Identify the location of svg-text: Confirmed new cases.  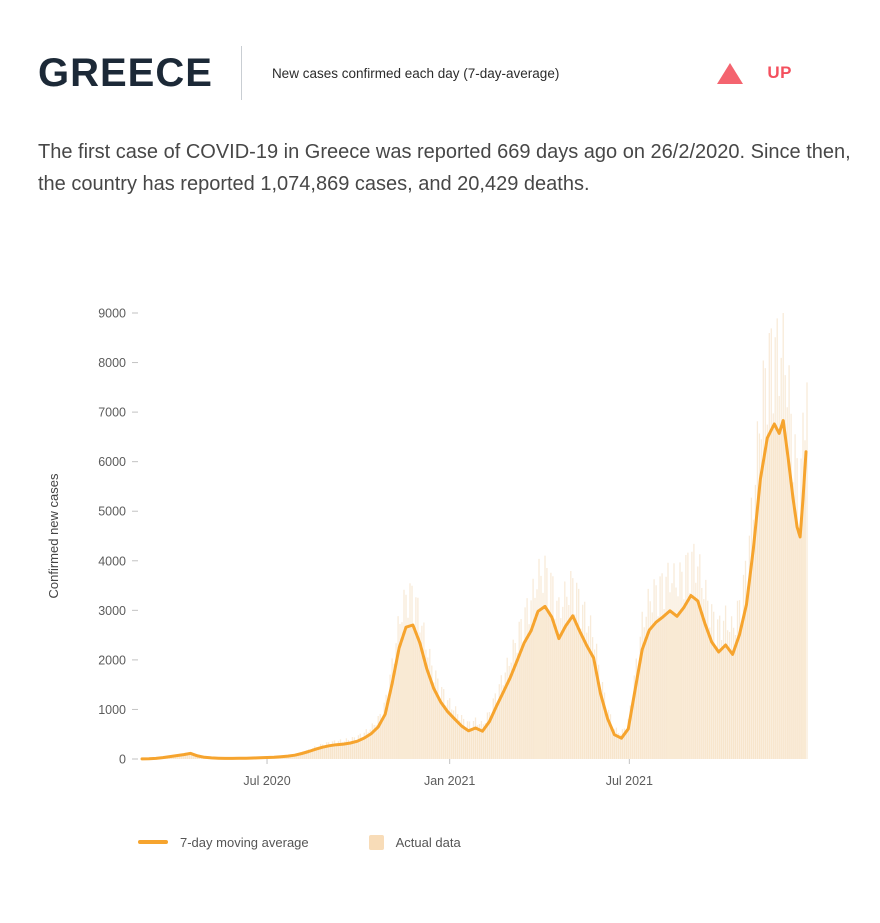
(53, 535).